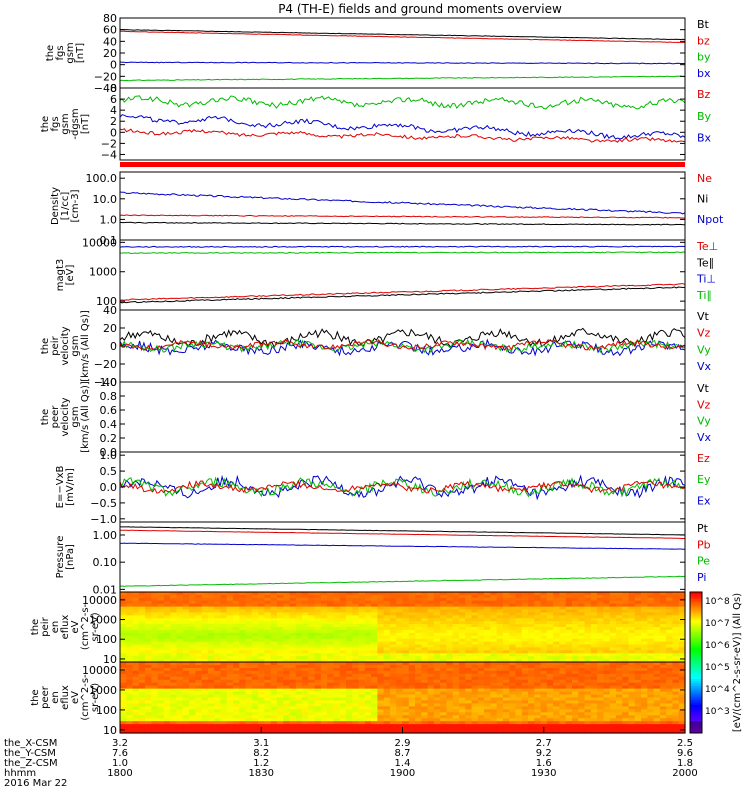  Describe the element at coordinates (261, 773) in the screenshot. I see `x-tick-label: 1830` at that location.